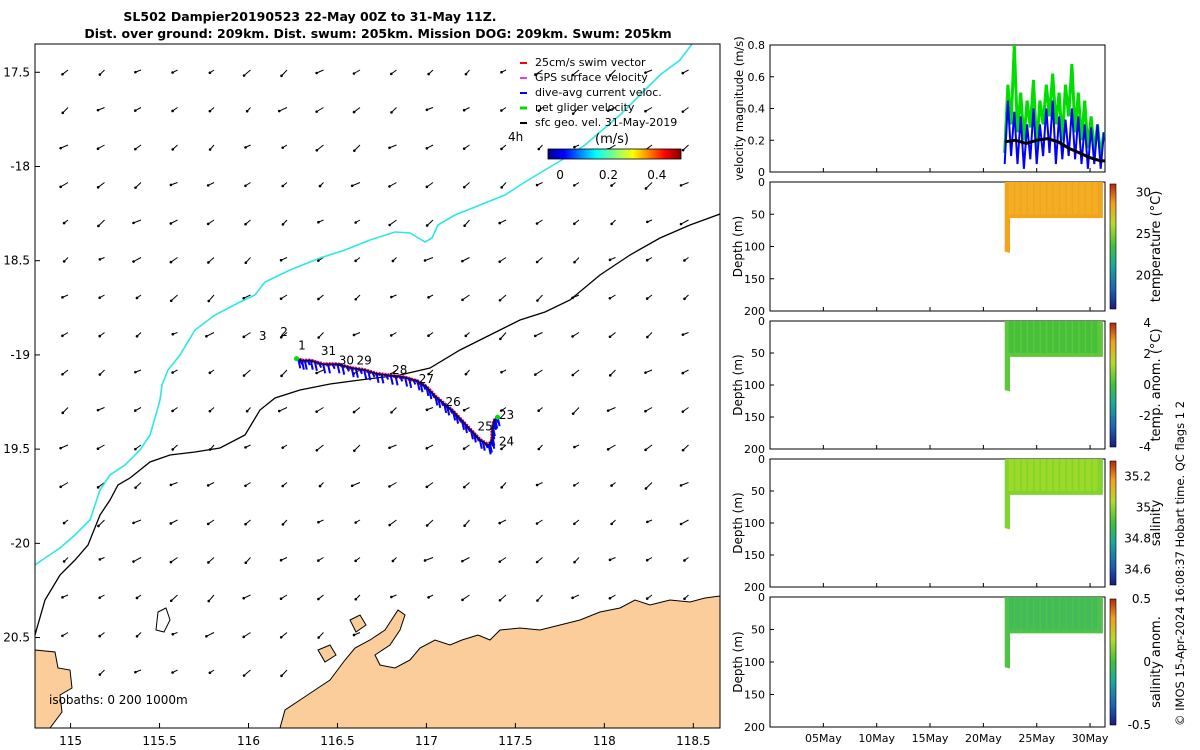 The image size is (1200, 750). Describe the element at coordinates (761, 182) in the screenshot. I see `depth-tick-label: 0` at that location.